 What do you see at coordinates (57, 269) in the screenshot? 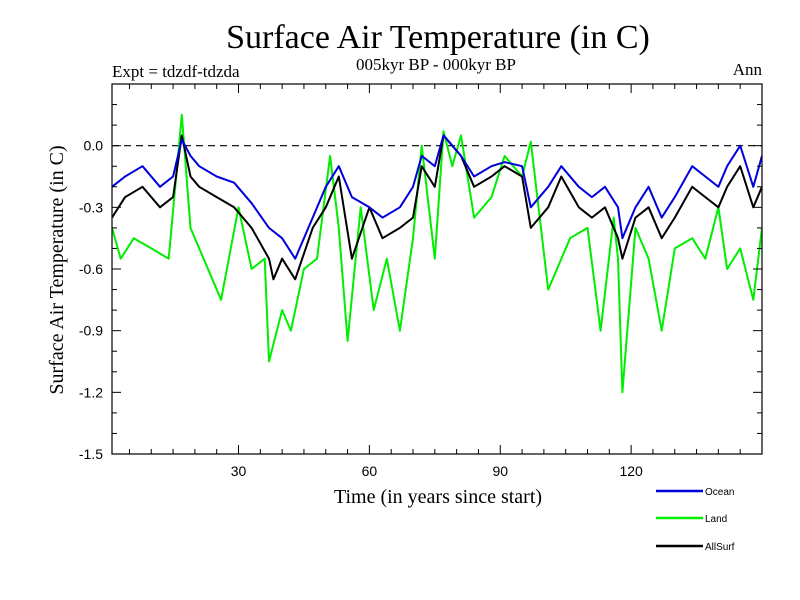
I see `y-axis-label: Surface Air Temperature (in C)` at bounding box center [57, 269].